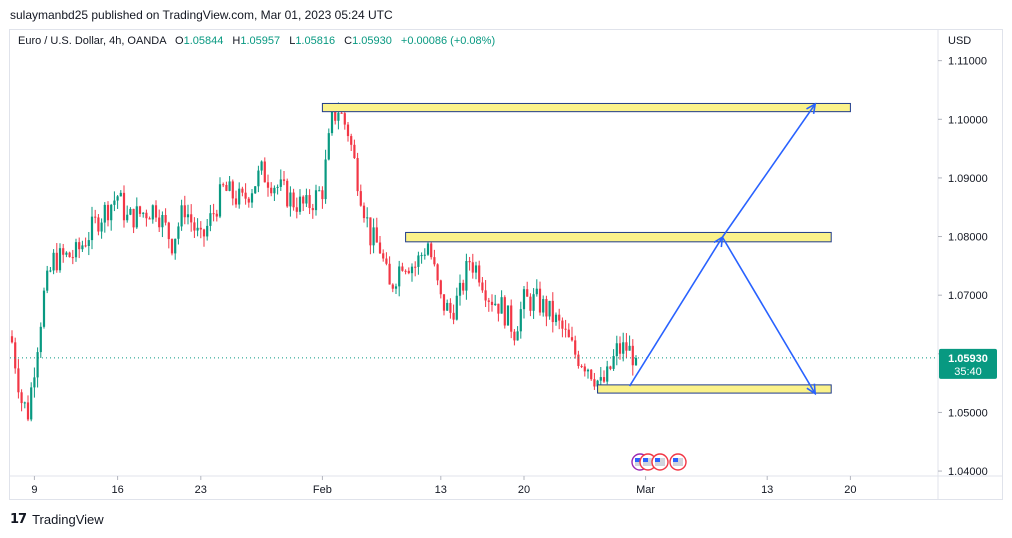 This screenshot has height=538, width=1012. Describe the element at coordinates (448, 41) in the screenshot. I see `change-value: +0.00086 (+0.08%)` at that location.